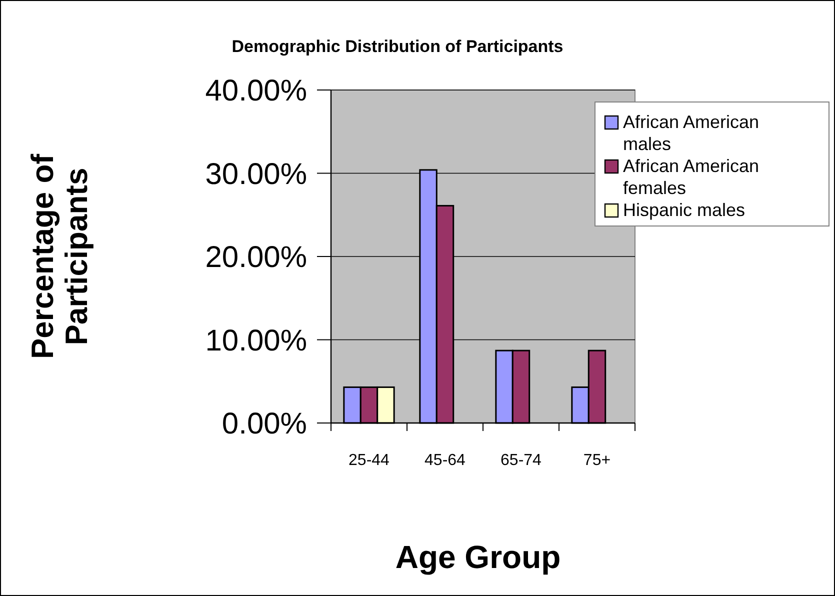  I want to click on y-tick-label: 30.00%, so click(256, 174).